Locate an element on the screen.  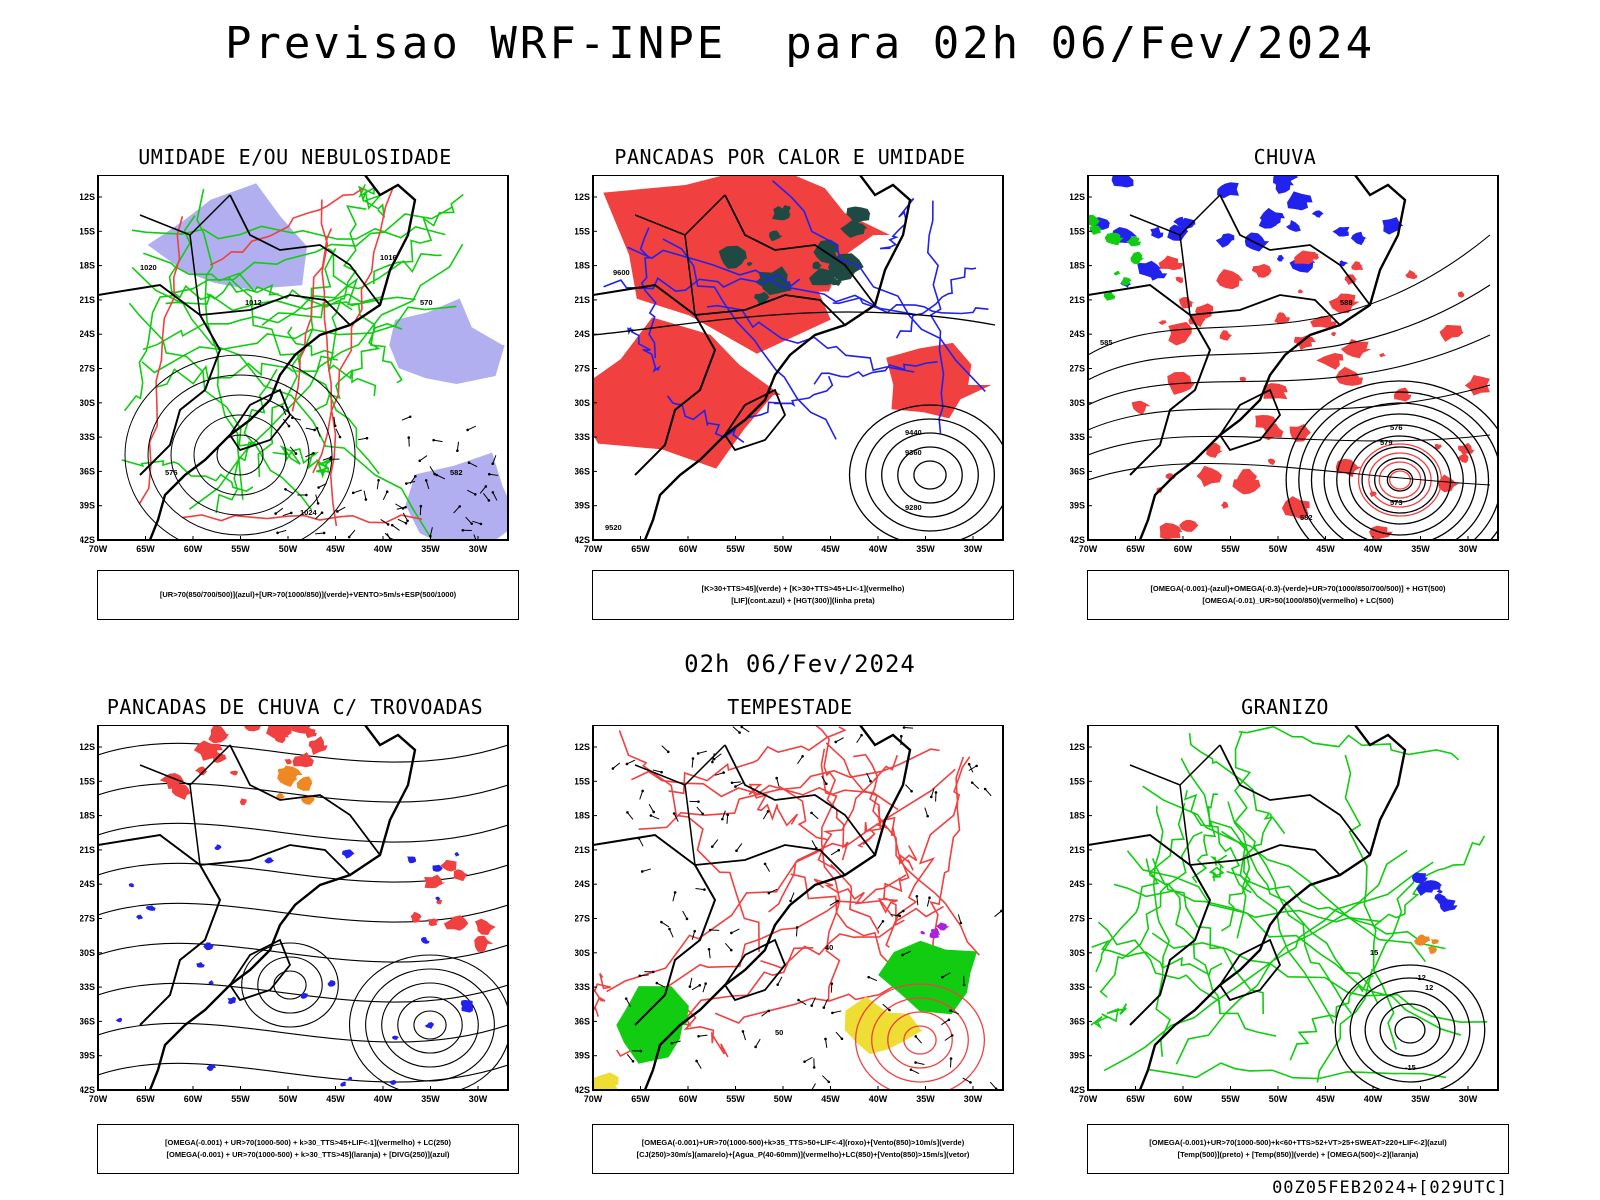
lat-tick-label: 30S is located at coordinates (582, 953).